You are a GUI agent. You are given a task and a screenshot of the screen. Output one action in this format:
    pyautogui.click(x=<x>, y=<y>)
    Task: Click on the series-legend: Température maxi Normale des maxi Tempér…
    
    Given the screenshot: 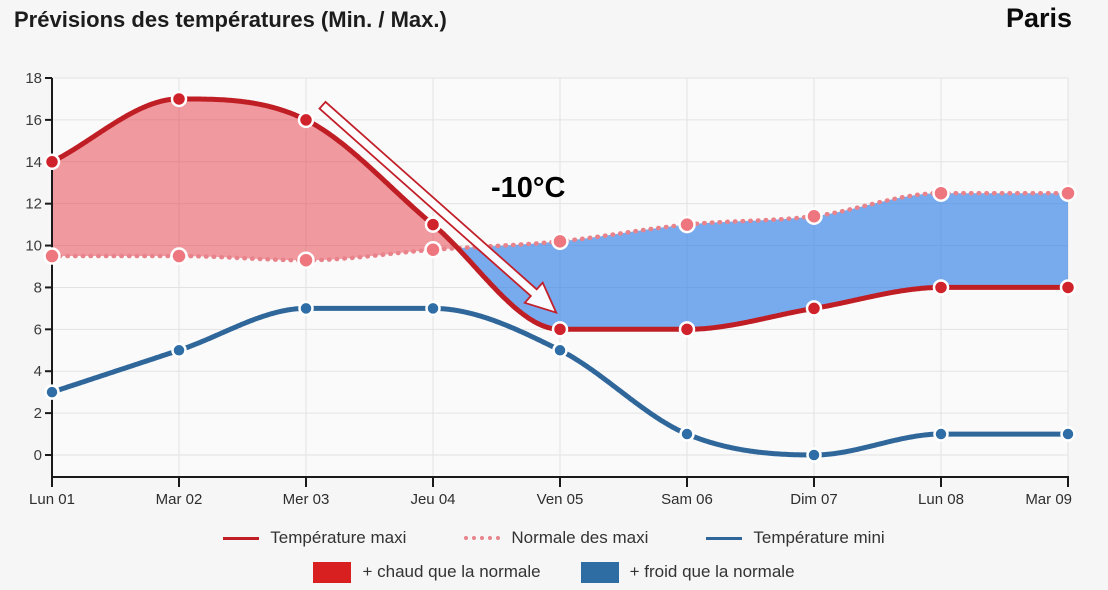 What is the action you would take?
    pyautogui.click(x=554, y=538)
    